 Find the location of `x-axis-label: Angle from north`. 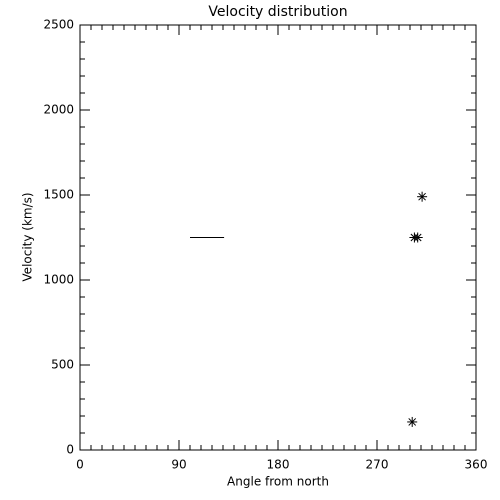

x-axis-label: Angle from north is located at coordinates (278, 482).